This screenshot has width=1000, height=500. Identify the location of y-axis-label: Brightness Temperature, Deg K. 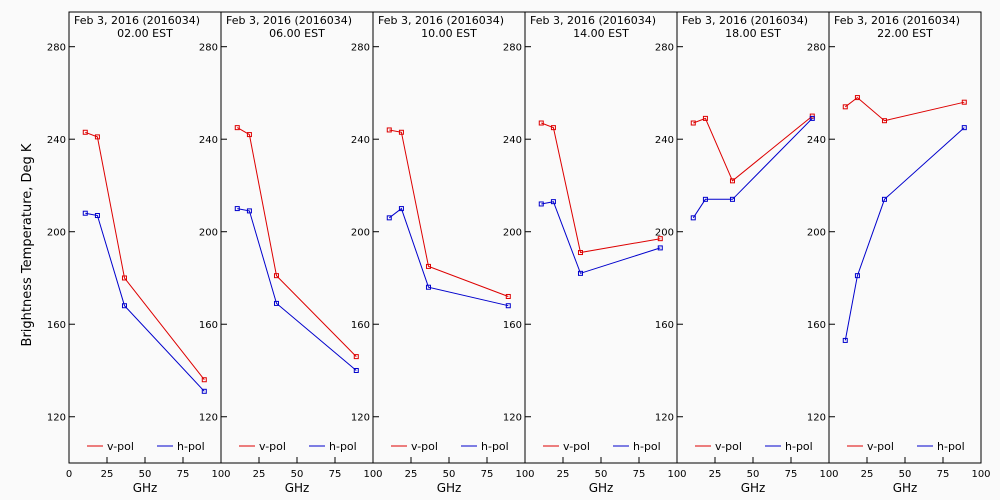
(27, 244).